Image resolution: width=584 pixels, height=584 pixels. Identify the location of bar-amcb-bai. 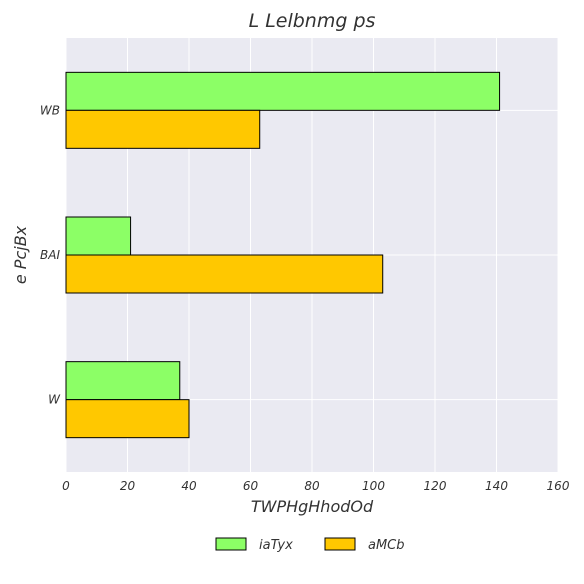
(224, 274).